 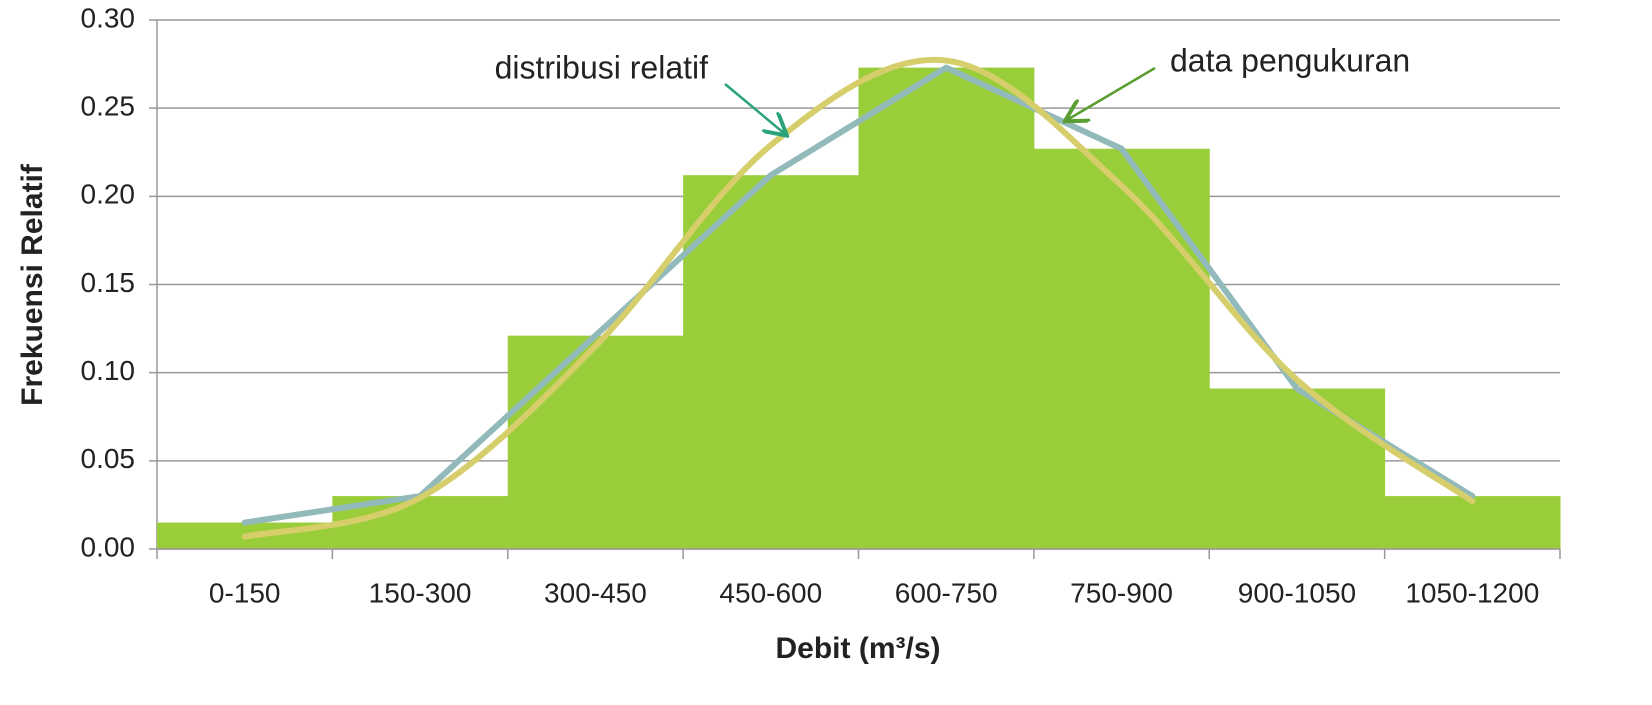 I want to click on x-tick-label: 0-150, so click(x=245, y=592).